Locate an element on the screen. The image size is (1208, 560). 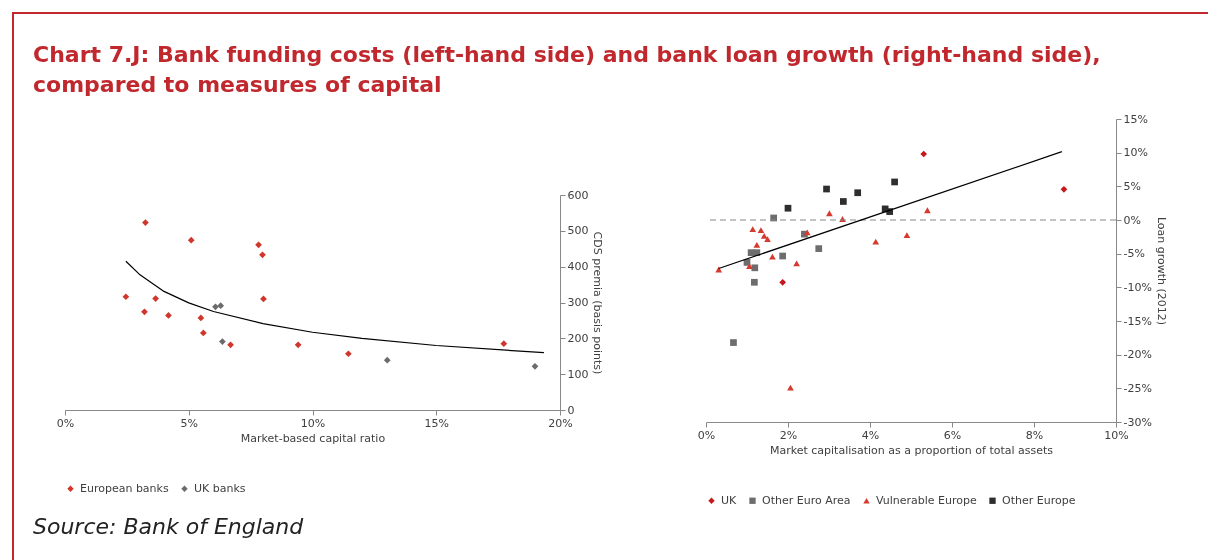
y-tick-label: -25% is located at coordinates (1137, 388).